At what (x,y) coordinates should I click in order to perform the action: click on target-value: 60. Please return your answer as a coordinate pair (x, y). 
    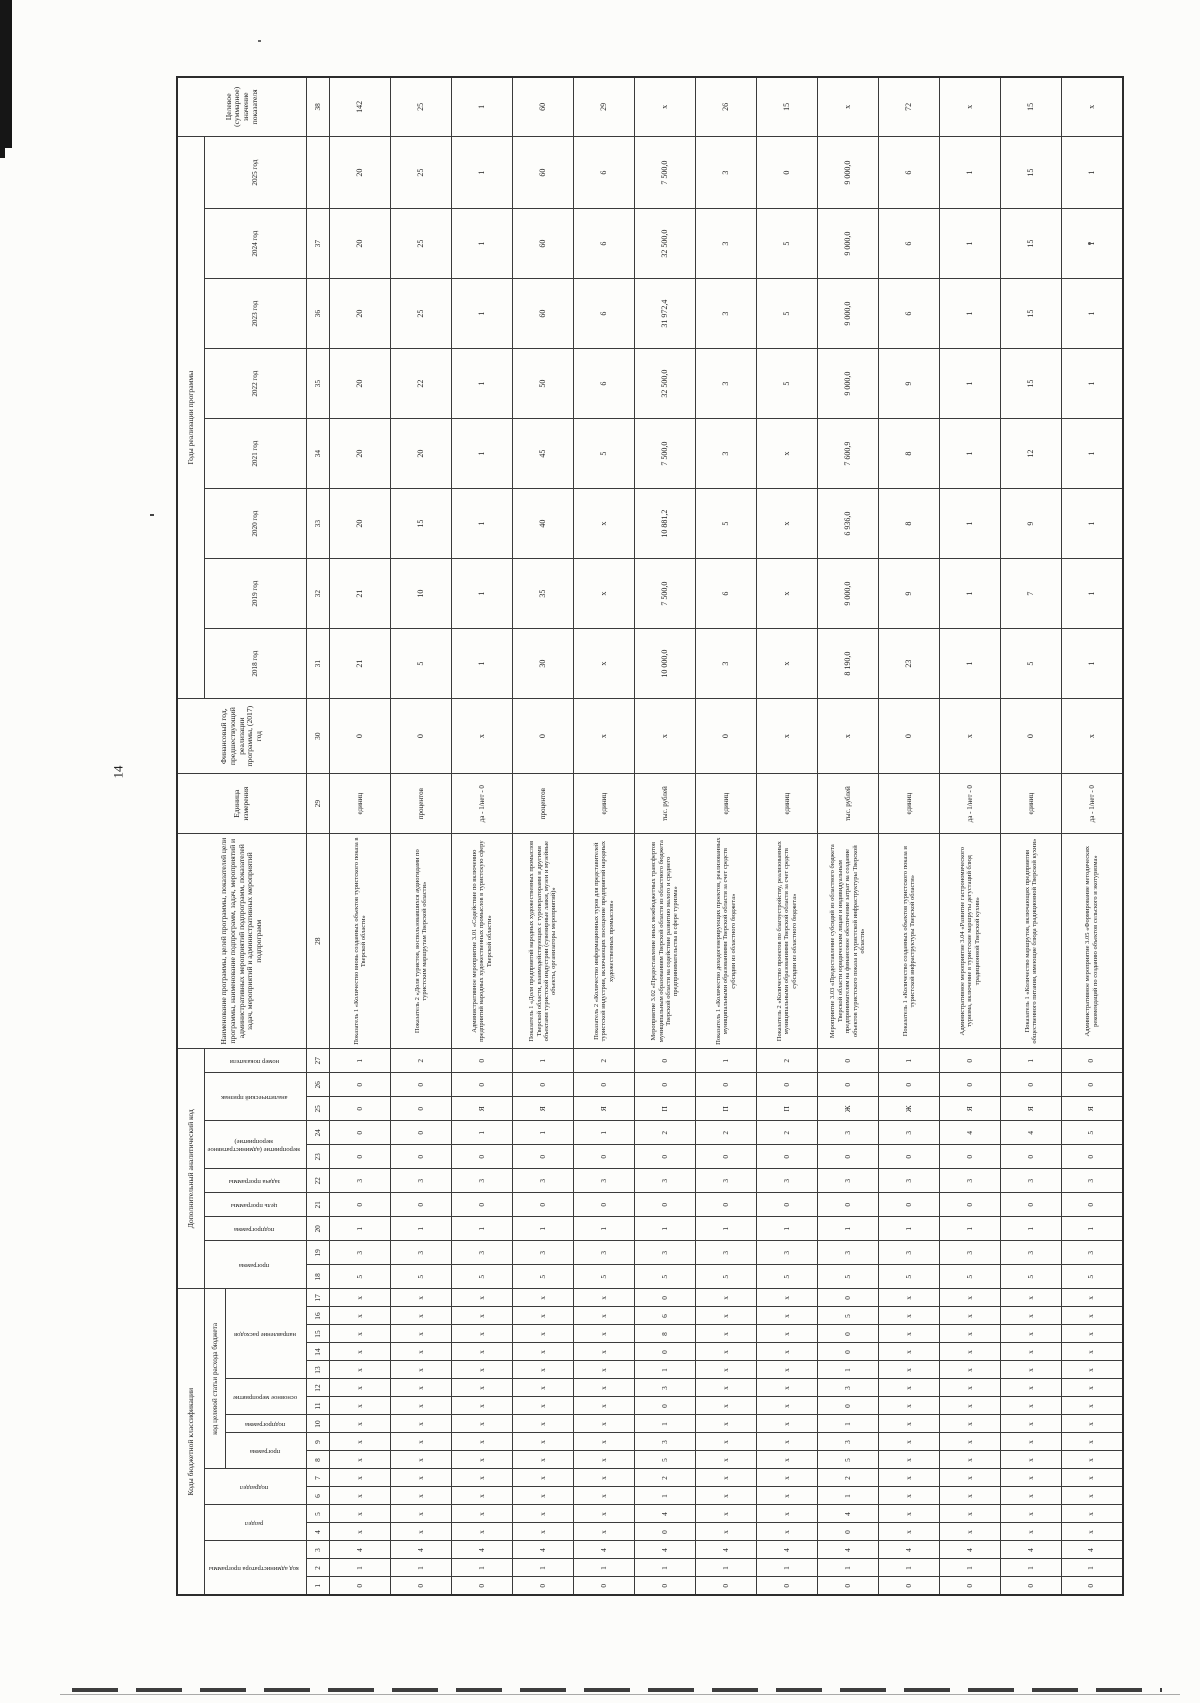
    Looking at the image, I should click on (543, 106).